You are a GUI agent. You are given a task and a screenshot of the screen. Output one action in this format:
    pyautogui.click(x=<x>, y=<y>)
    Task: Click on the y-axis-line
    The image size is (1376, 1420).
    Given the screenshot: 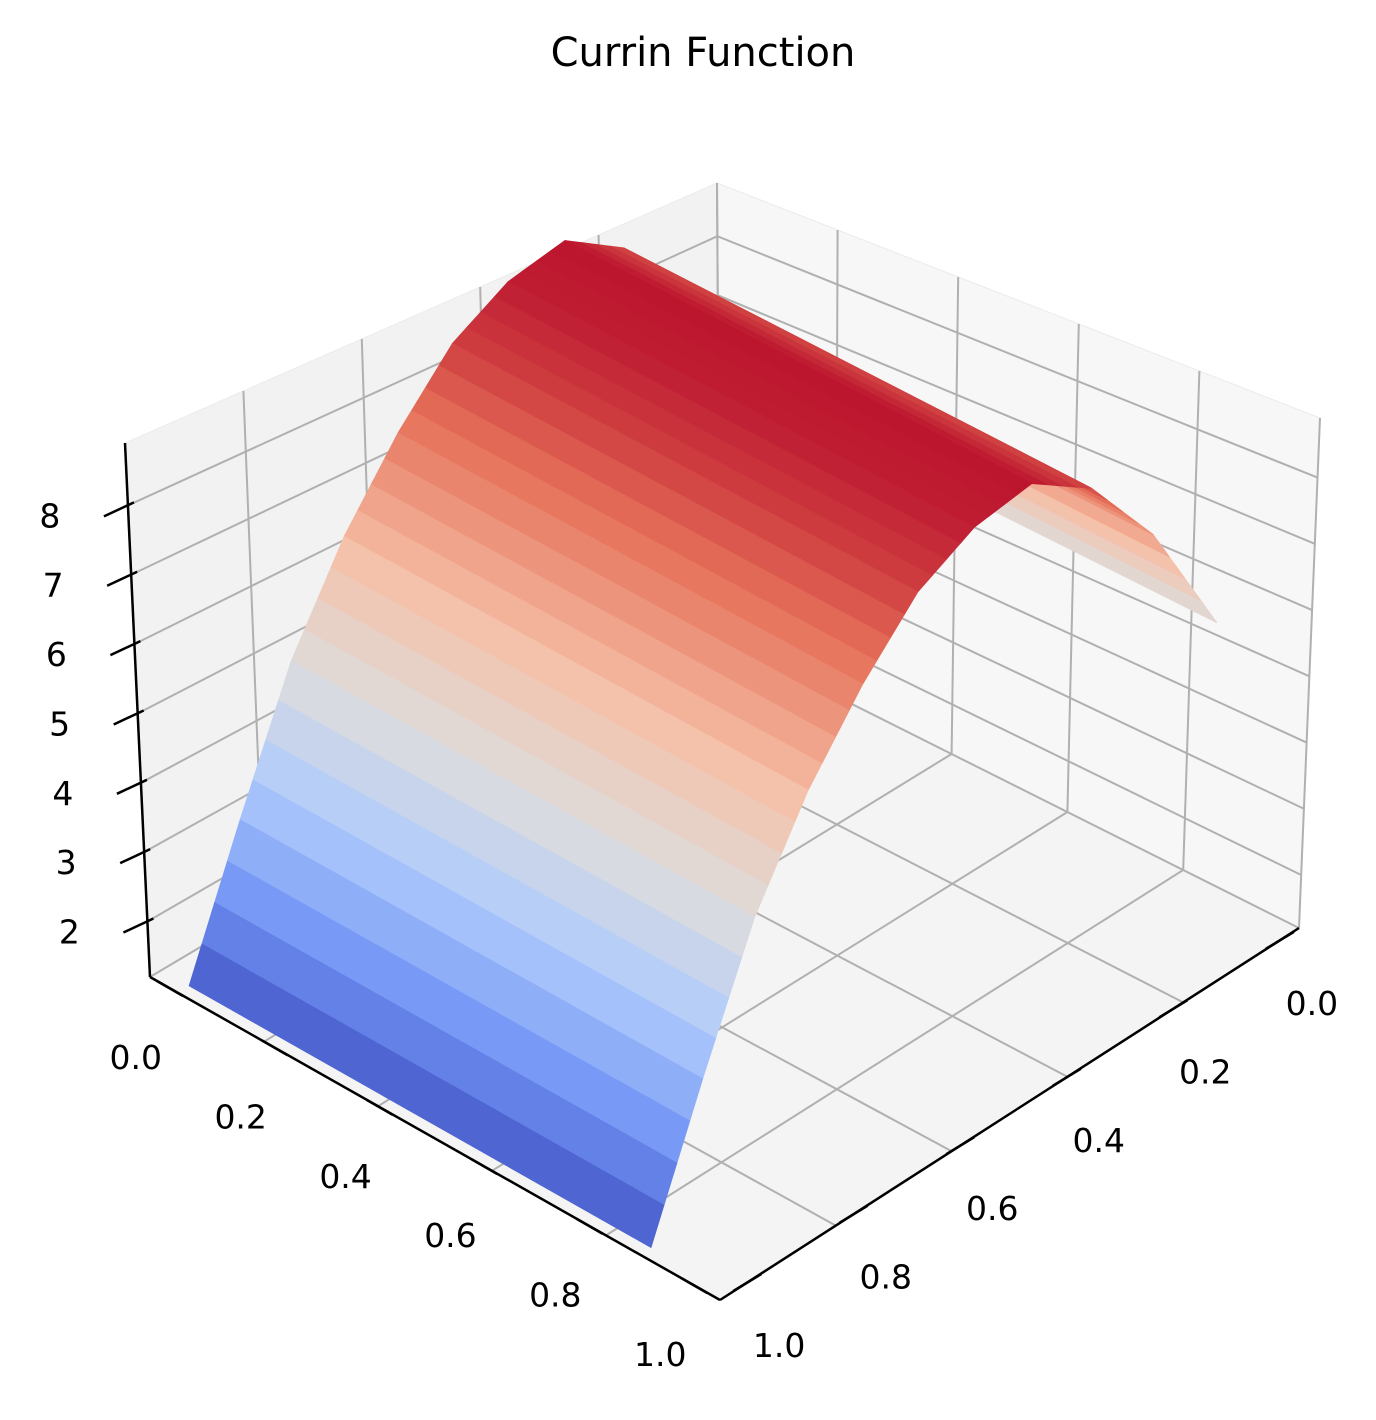 What is the action you would take?
    pyautogui.click(x=1009, y=1114)
    